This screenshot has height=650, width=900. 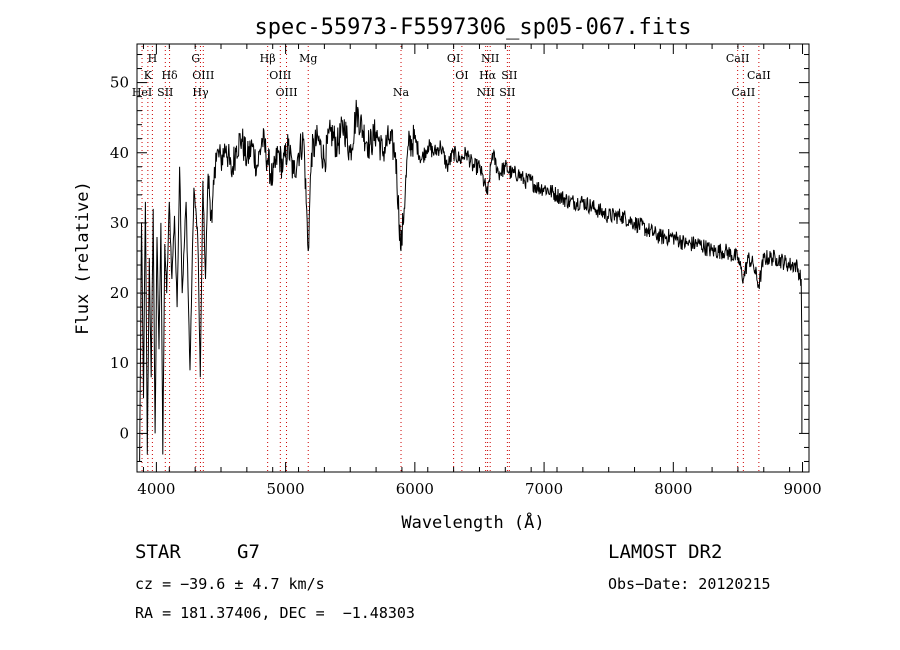 I want to click on spectral-line-label: K, so click(x=148, y=75).